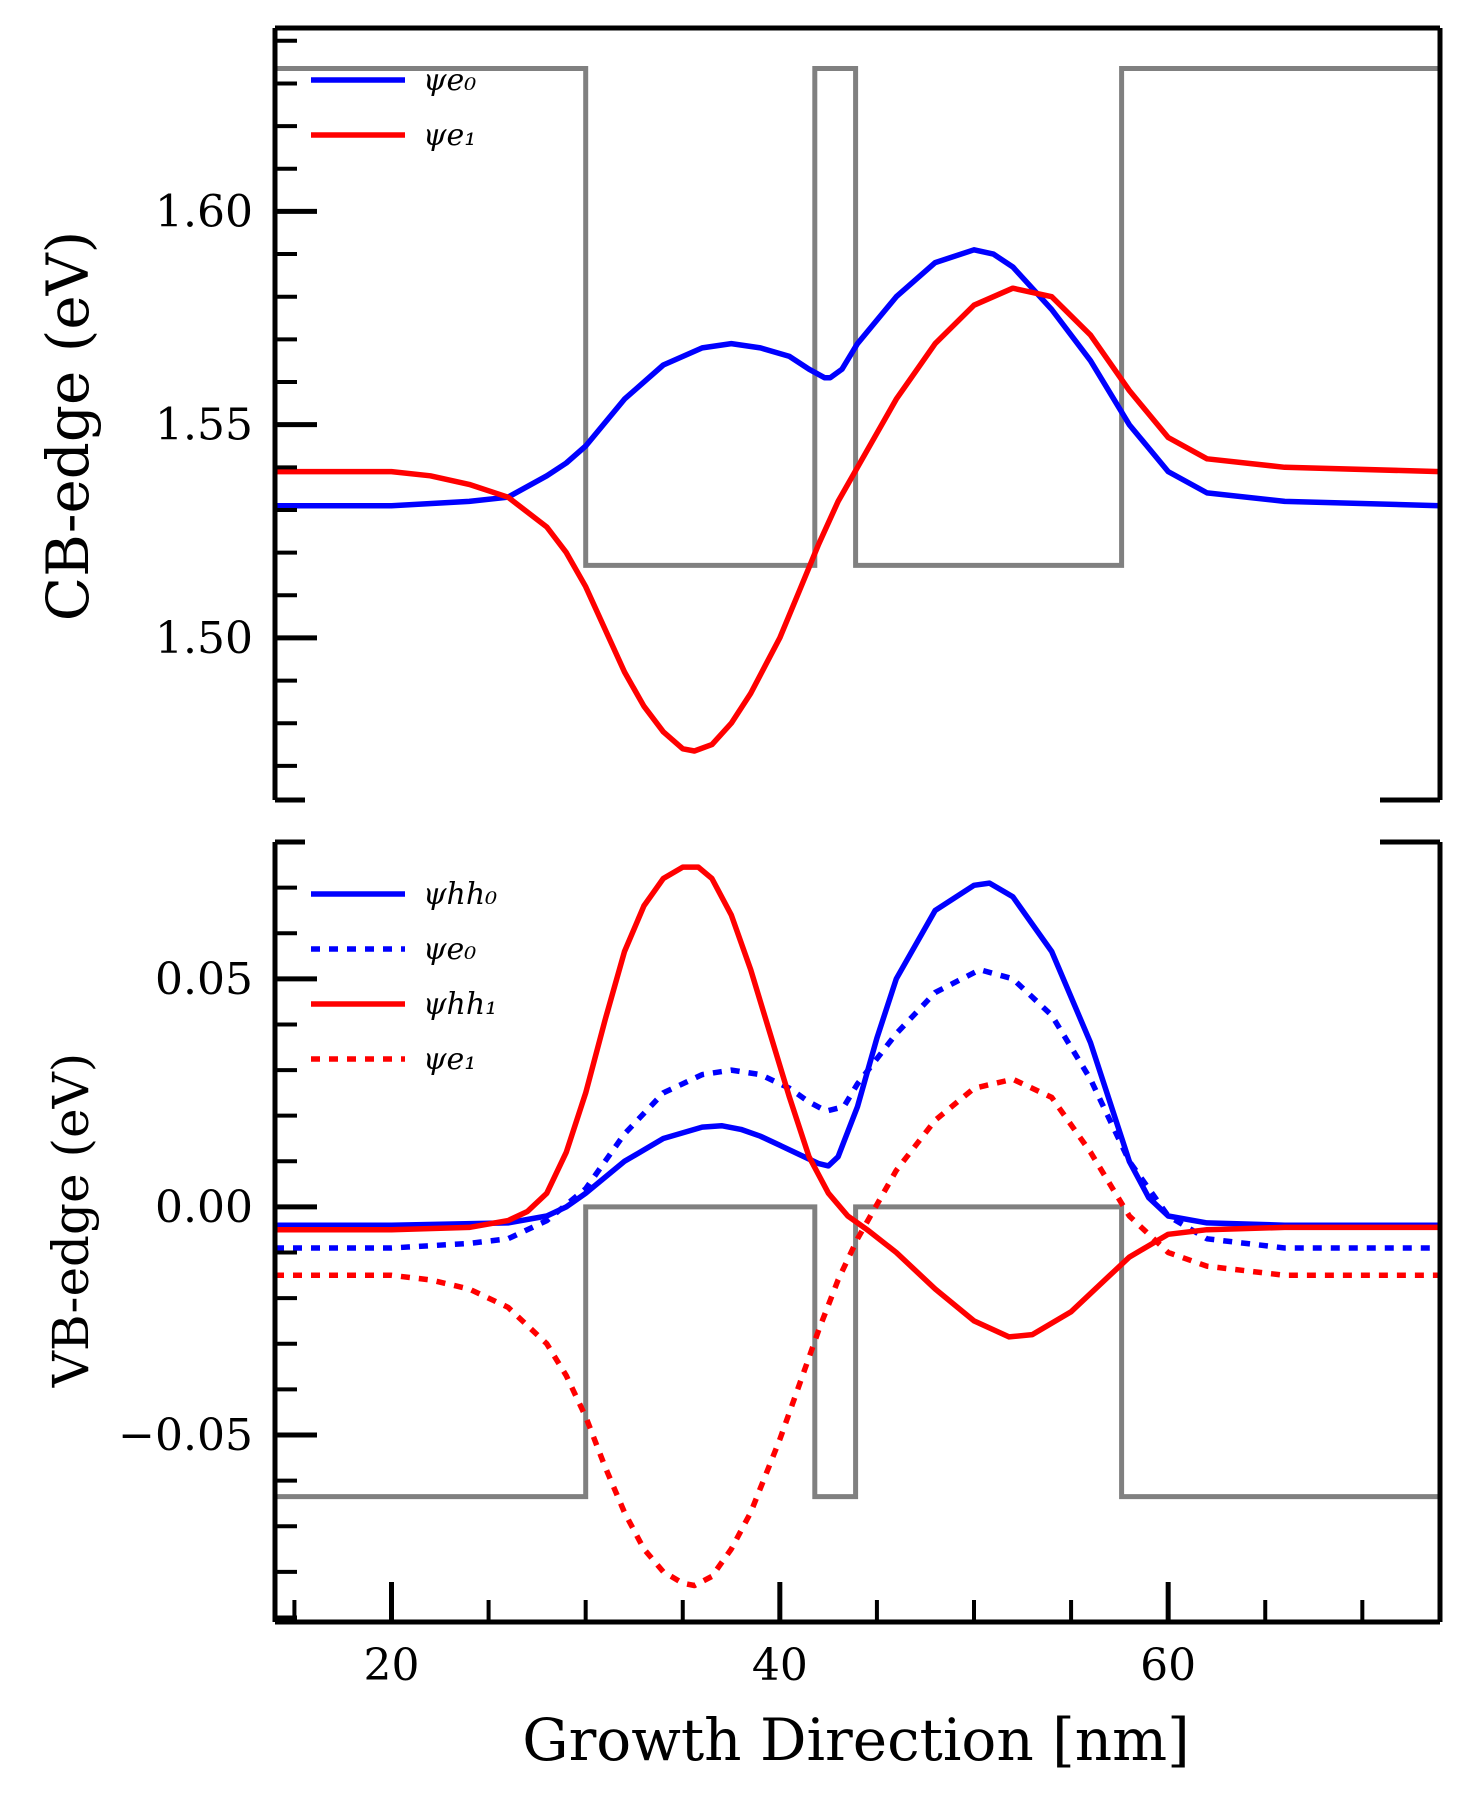 The width and height of the screenshot is (1468, 1803). Describe the element at coordinates (71, 1220) in the screenshot. I see `vb-edge-y-axis-label: VB-edge (eV)` at that location.